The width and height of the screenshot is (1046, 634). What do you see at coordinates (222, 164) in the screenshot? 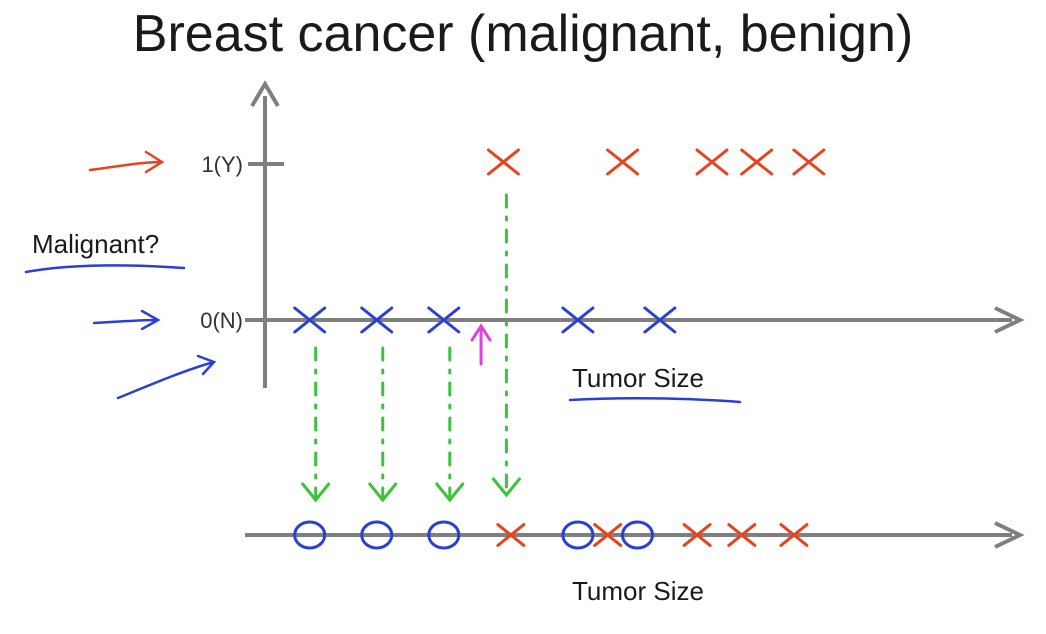
I see `y-tick-label-1: 1(Y)` at bounding box center [222, 164].